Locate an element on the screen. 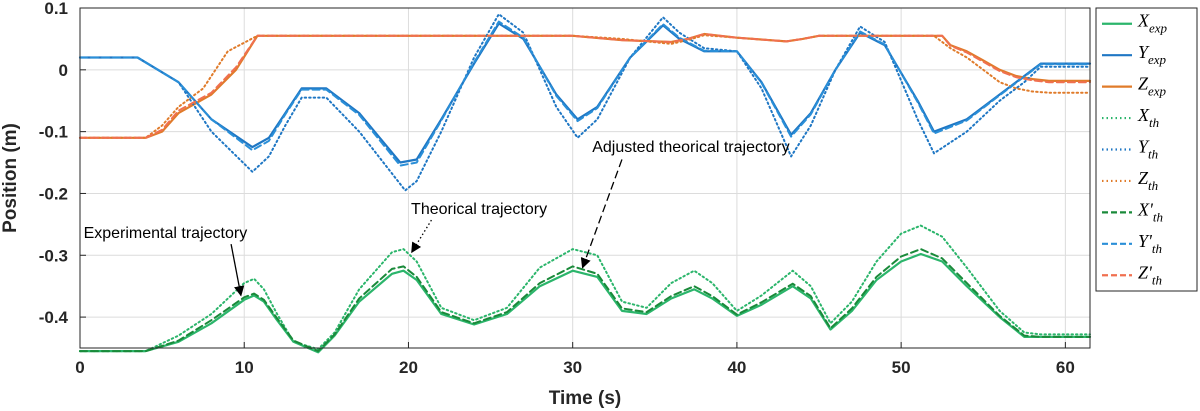 The image size is (1200, 411). legend-label-z_th: Zth is located at coordinates (1148, 180).